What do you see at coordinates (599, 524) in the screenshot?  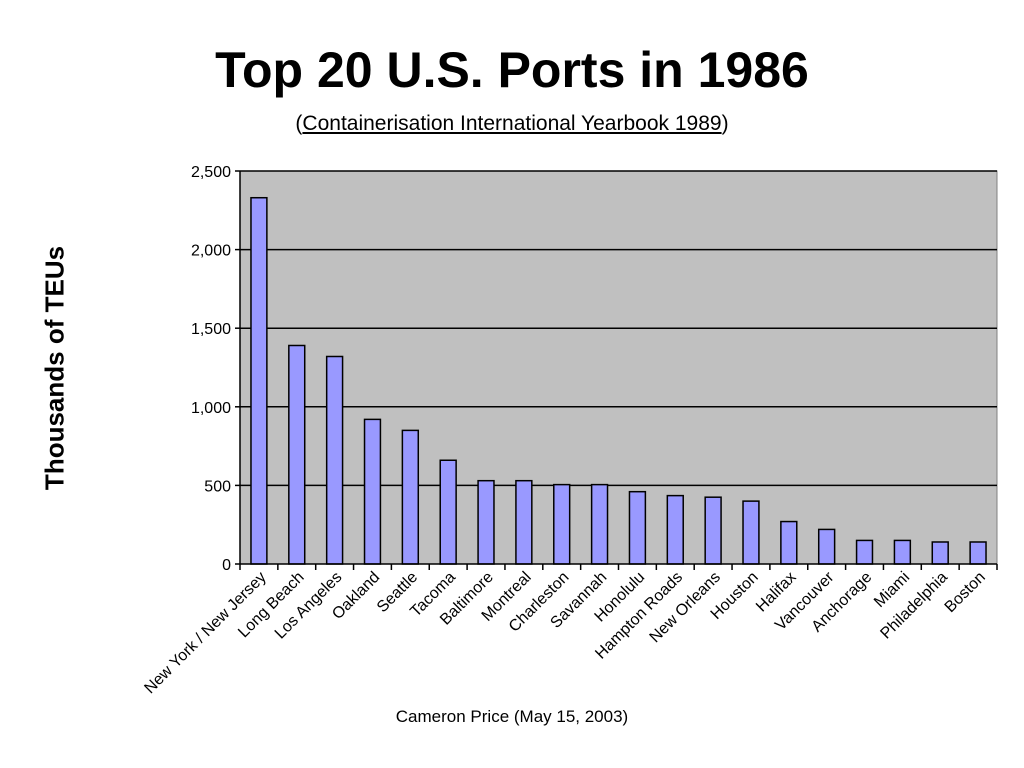 I see `bar-savannah` at bounding box center [599, 524].